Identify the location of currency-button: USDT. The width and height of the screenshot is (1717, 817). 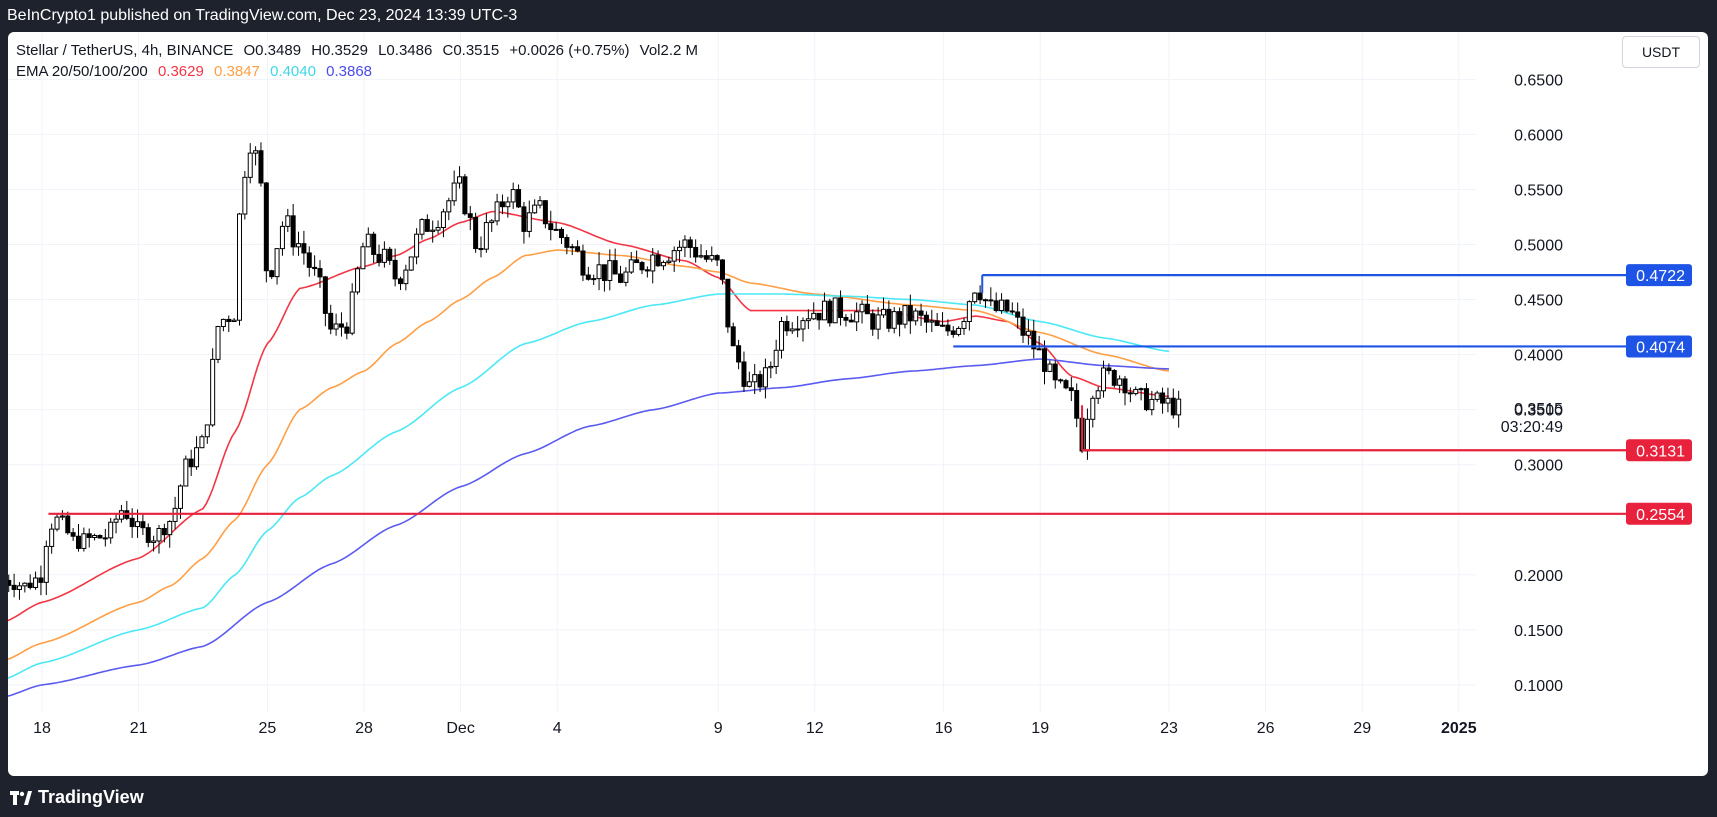
(1661, 52).